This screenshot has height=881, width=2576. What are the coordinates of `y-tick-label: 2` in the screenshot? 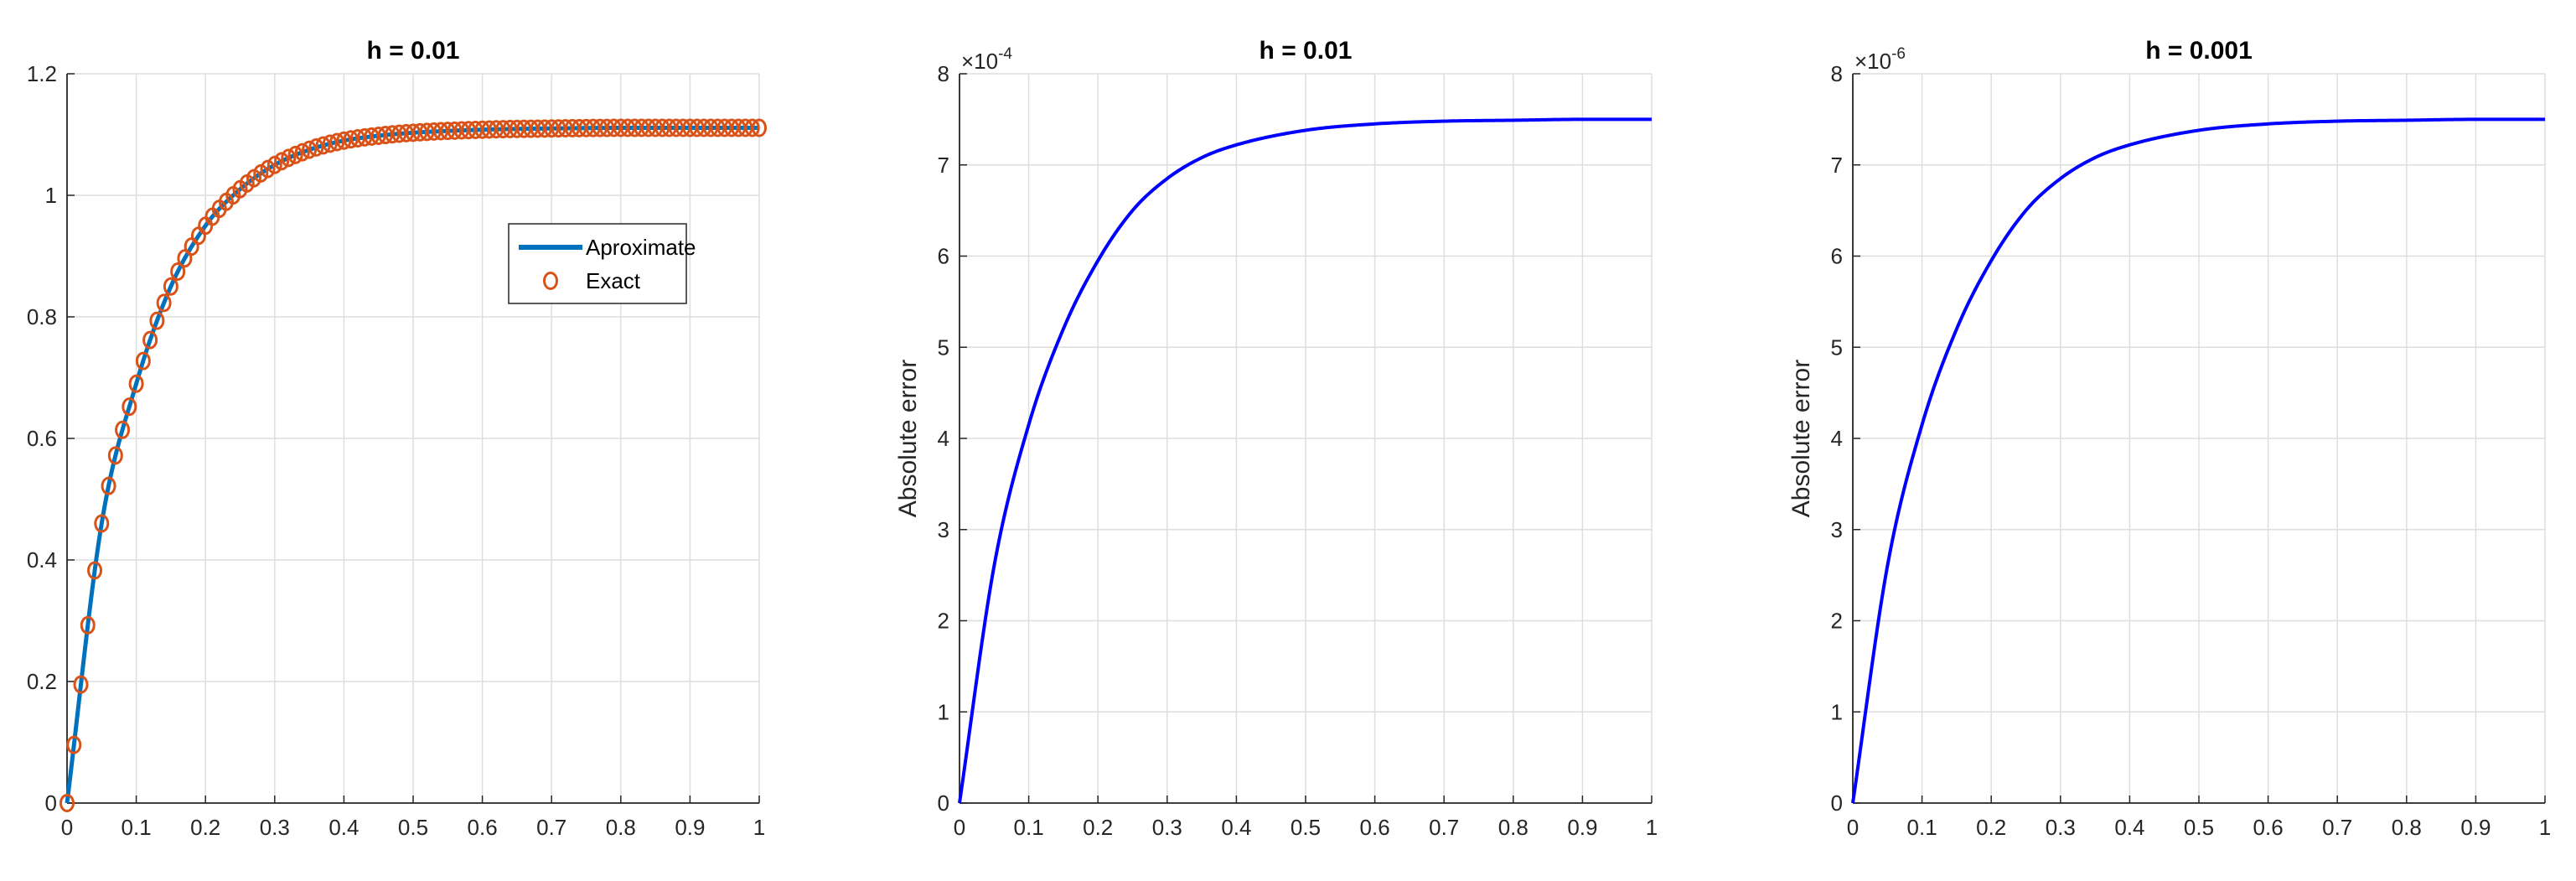 It's located at (1837, 621).